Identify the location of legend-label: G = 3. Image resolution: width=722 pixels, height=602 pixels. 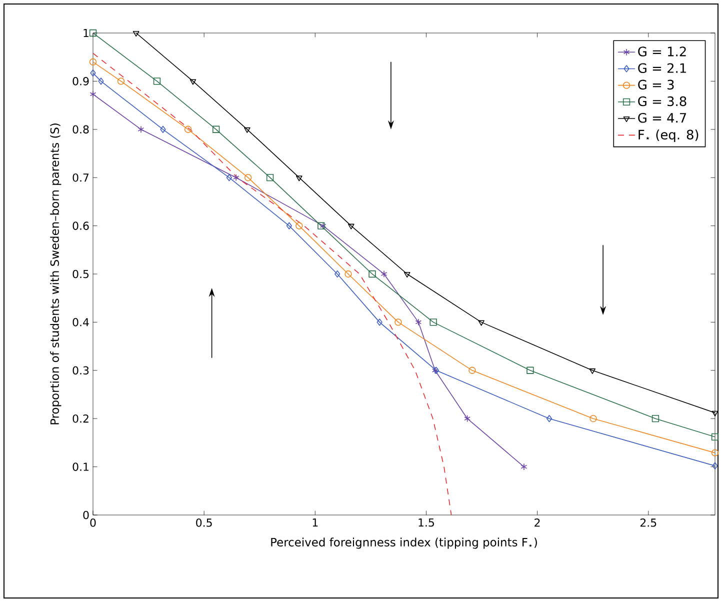
(656, 85).